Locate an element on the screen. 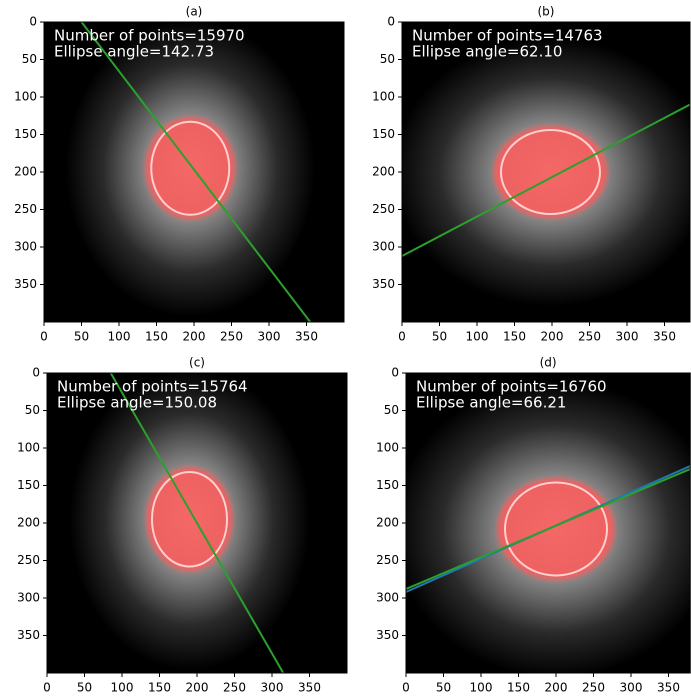 This screenshot has width=691, height=696. annotation: Ellipse angle=142.73 is located at coordinates (134, 52).